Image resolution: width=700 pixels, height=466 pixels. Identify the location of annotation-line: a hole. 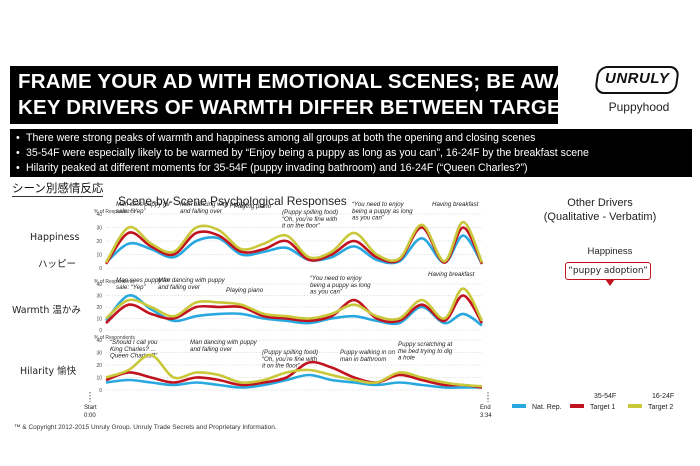
(406, 358).